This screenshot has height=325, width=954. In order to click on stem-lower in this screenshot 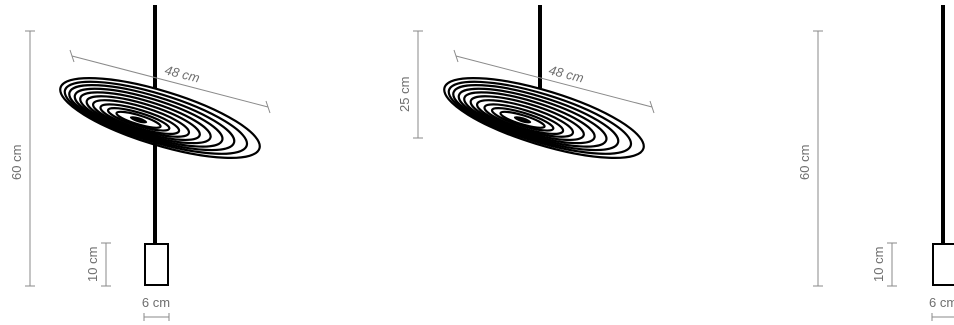, I will do `click(155, 191)`.